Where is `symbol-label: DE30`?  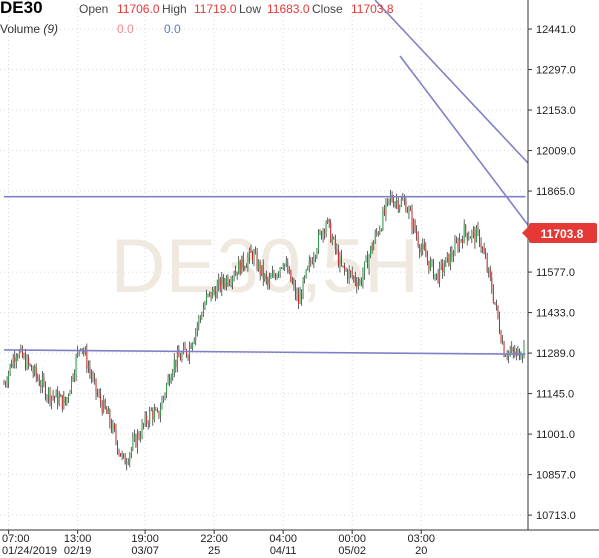
symbol-label: DE30 is located at coordinates (21, 8).